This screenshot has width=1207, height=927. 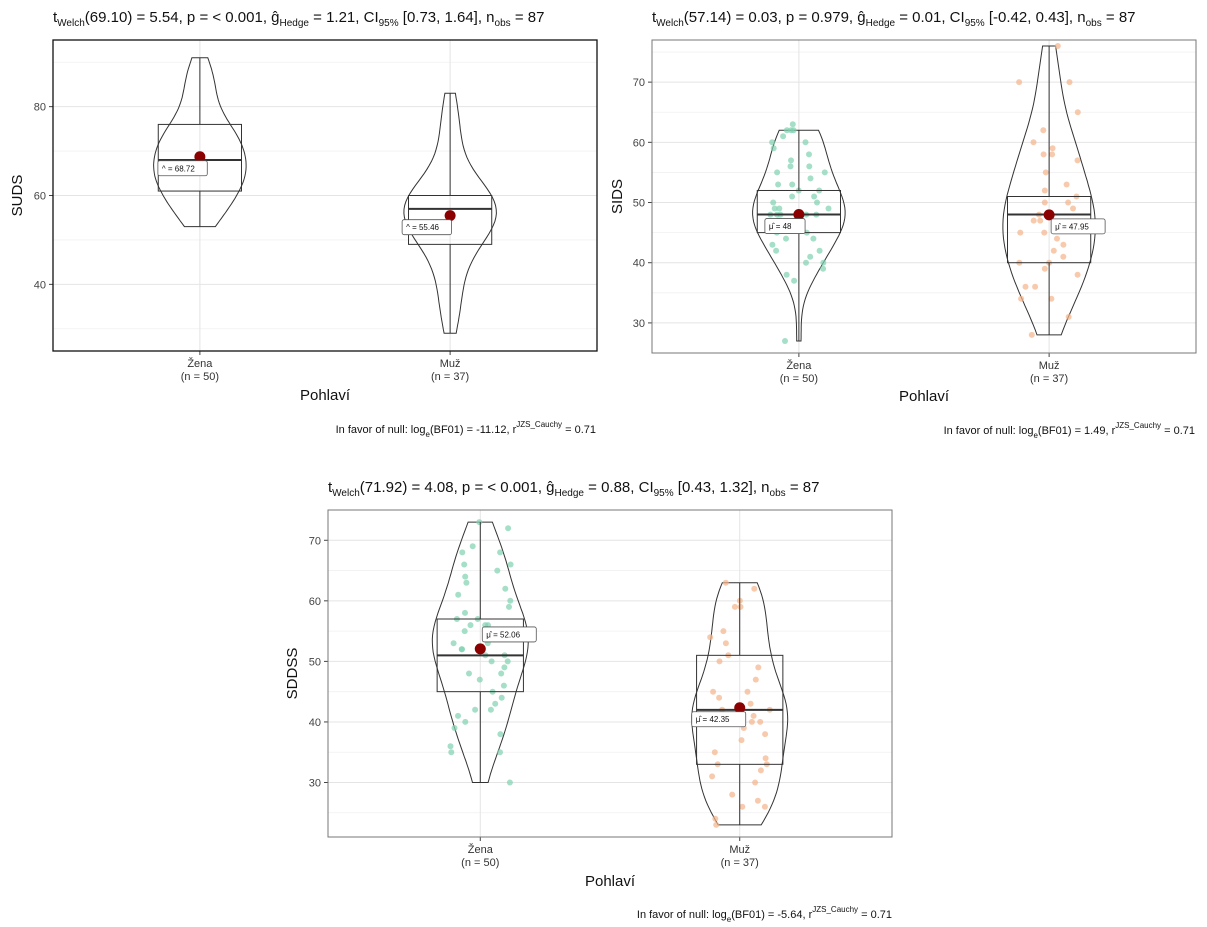 I want to click on mean-label-box, so click(x=509, y=634).